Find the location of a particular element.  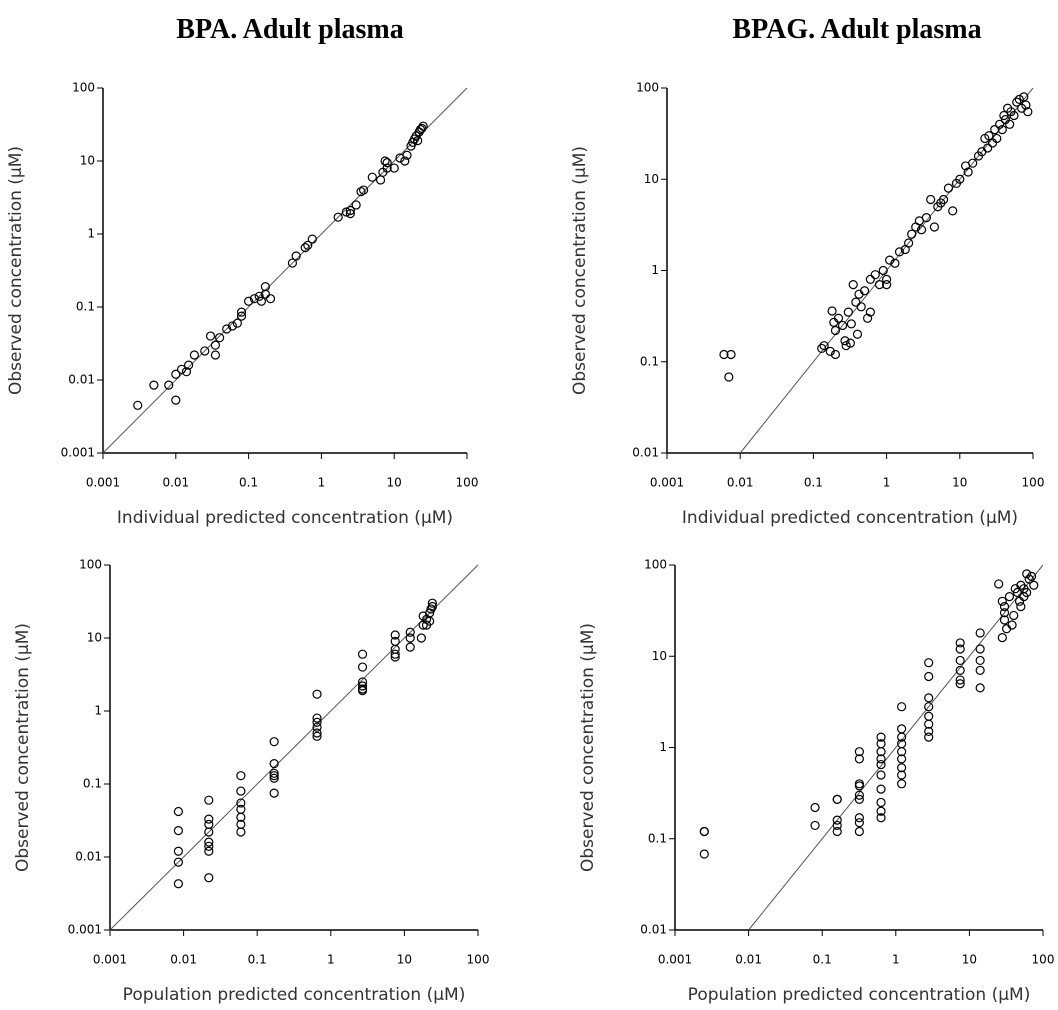

y-tick-label: 0.1 is located at coordinates (92, 784).